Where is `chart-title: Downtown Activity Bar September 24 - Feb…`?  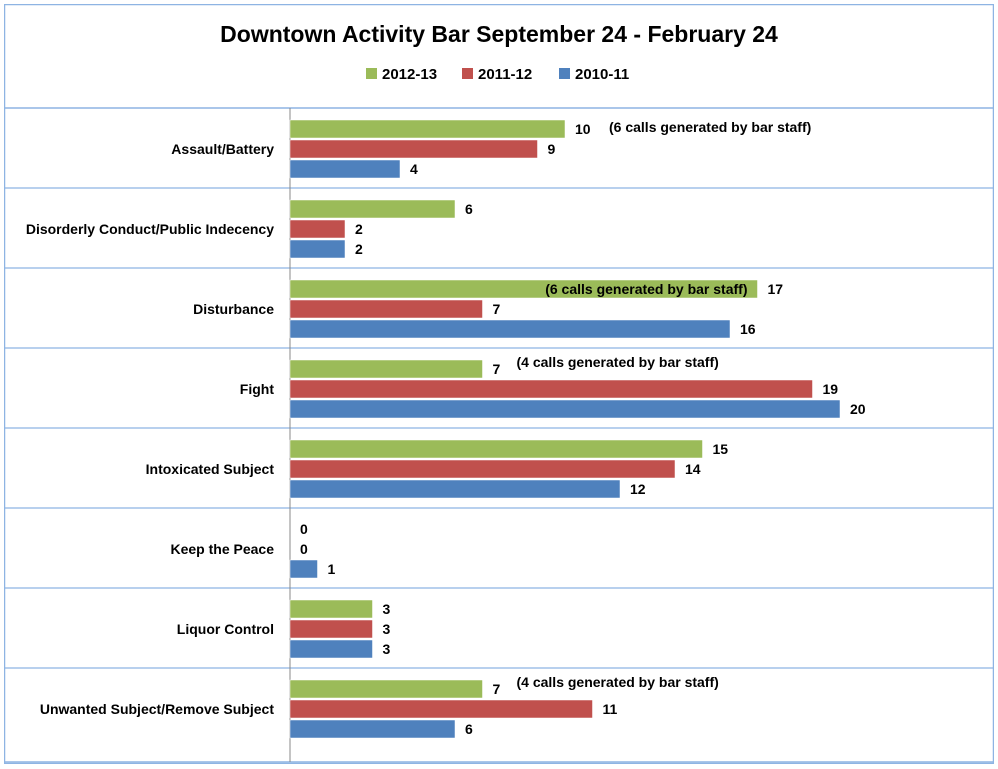 chart-title: Downtown Activity Bar September 24 - Feb… is located at coordinates (499, 34).